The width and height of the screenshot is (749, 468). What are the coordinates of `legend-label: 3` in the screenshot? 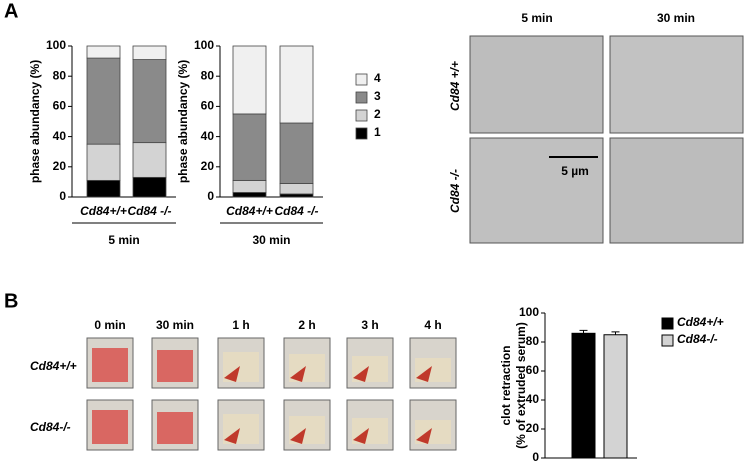 It's located at (377, 96).